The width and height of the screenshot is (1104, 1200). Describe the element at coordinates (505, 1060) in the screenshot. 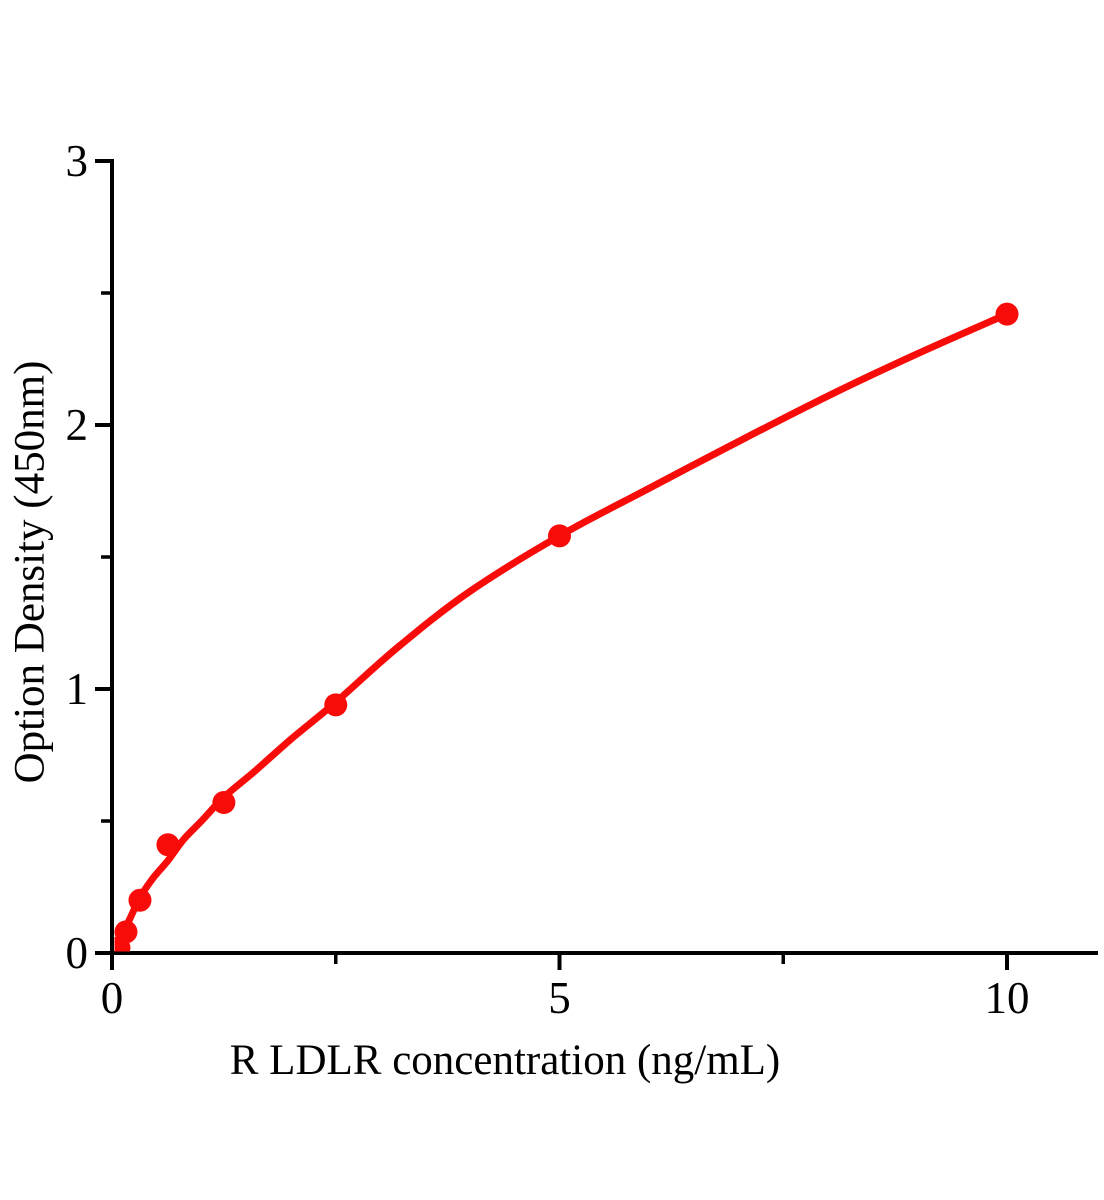

I see `x-axis-title: R LDLR concentration (ng/mL)` at that location.